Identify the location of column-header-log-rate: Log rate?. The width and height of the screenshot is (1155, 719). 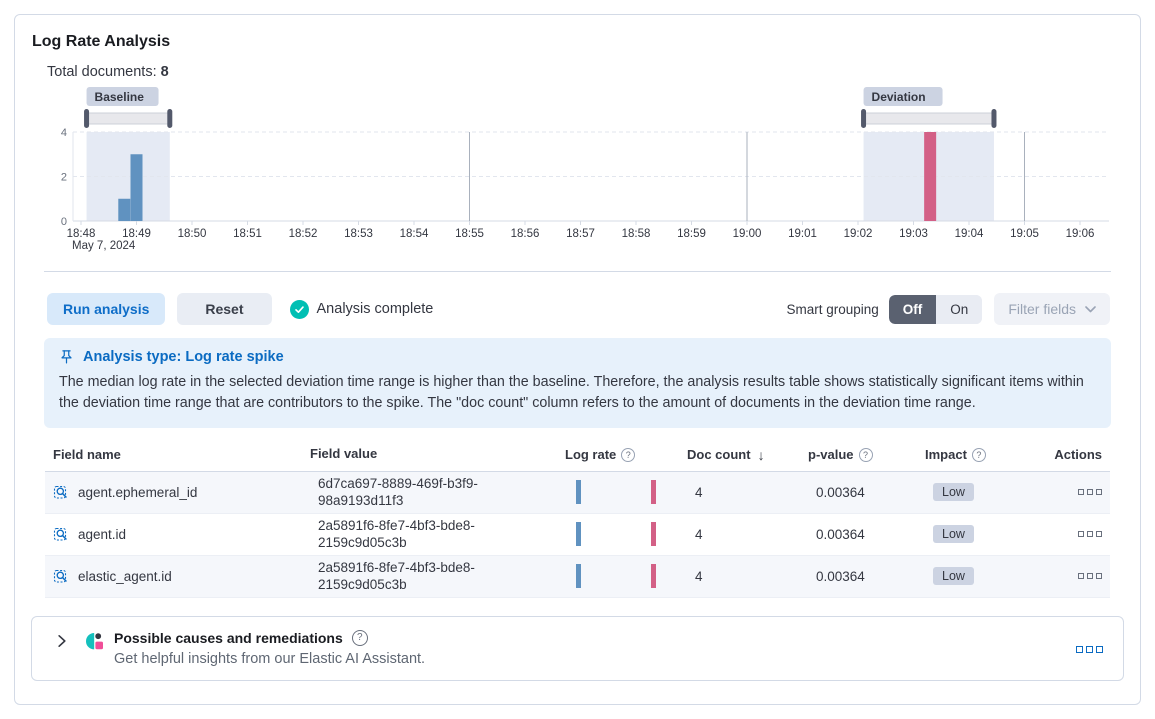
(626, 455).